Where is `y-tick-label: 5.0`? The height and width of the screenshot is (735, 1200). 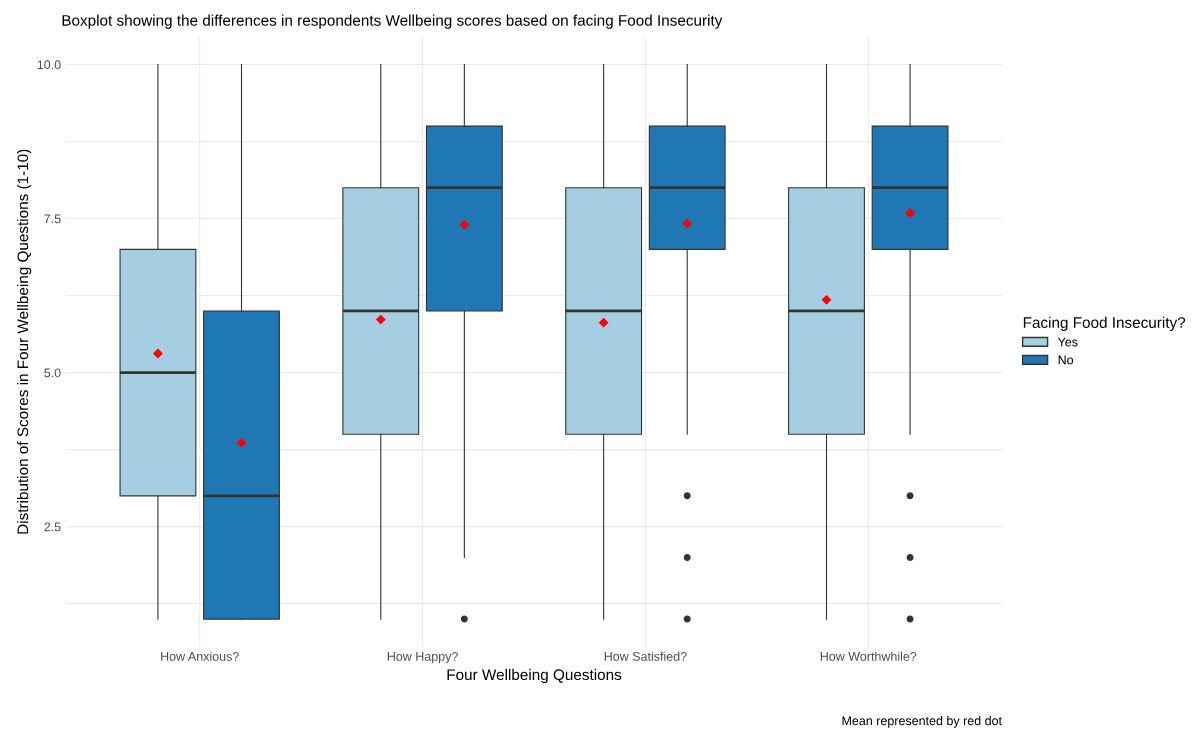
y-tick-label: 5.0 is located at coordinates (52, 373).